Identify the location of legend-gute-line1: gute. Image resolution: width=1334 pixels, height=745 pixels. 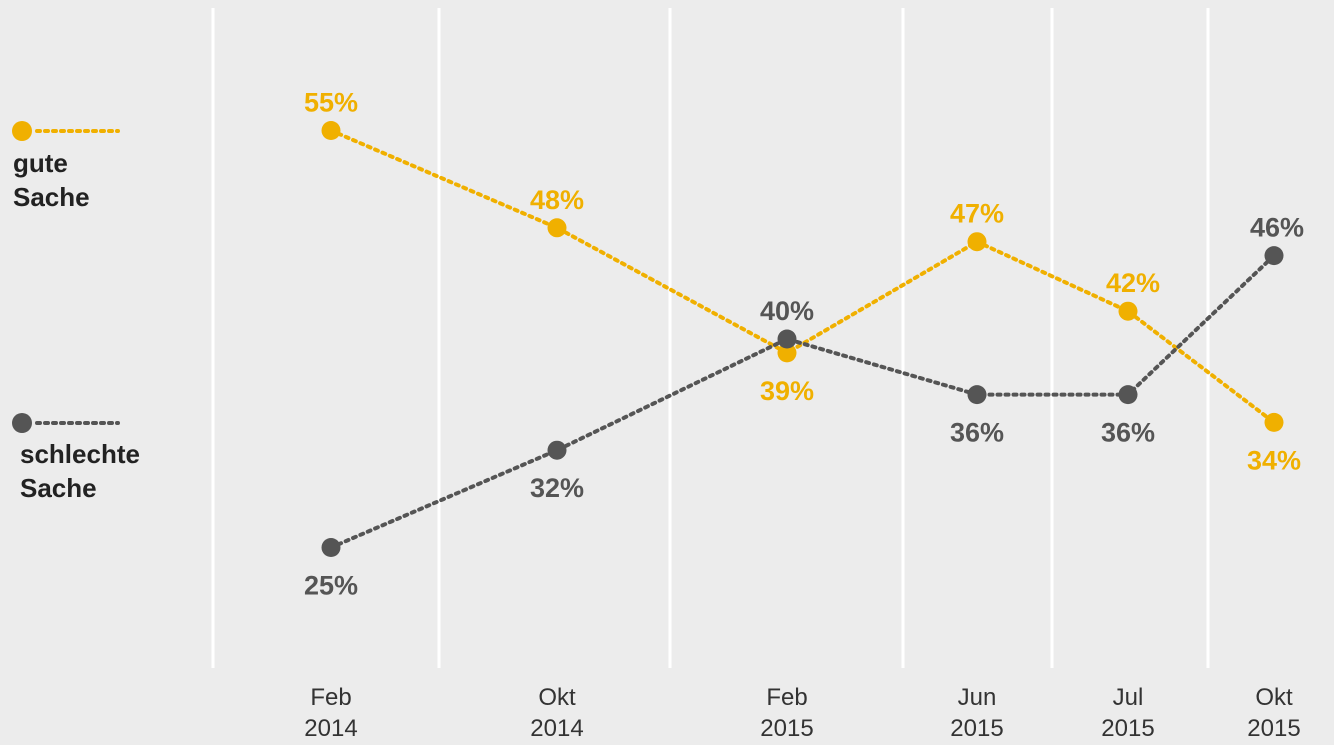
(40, 163).